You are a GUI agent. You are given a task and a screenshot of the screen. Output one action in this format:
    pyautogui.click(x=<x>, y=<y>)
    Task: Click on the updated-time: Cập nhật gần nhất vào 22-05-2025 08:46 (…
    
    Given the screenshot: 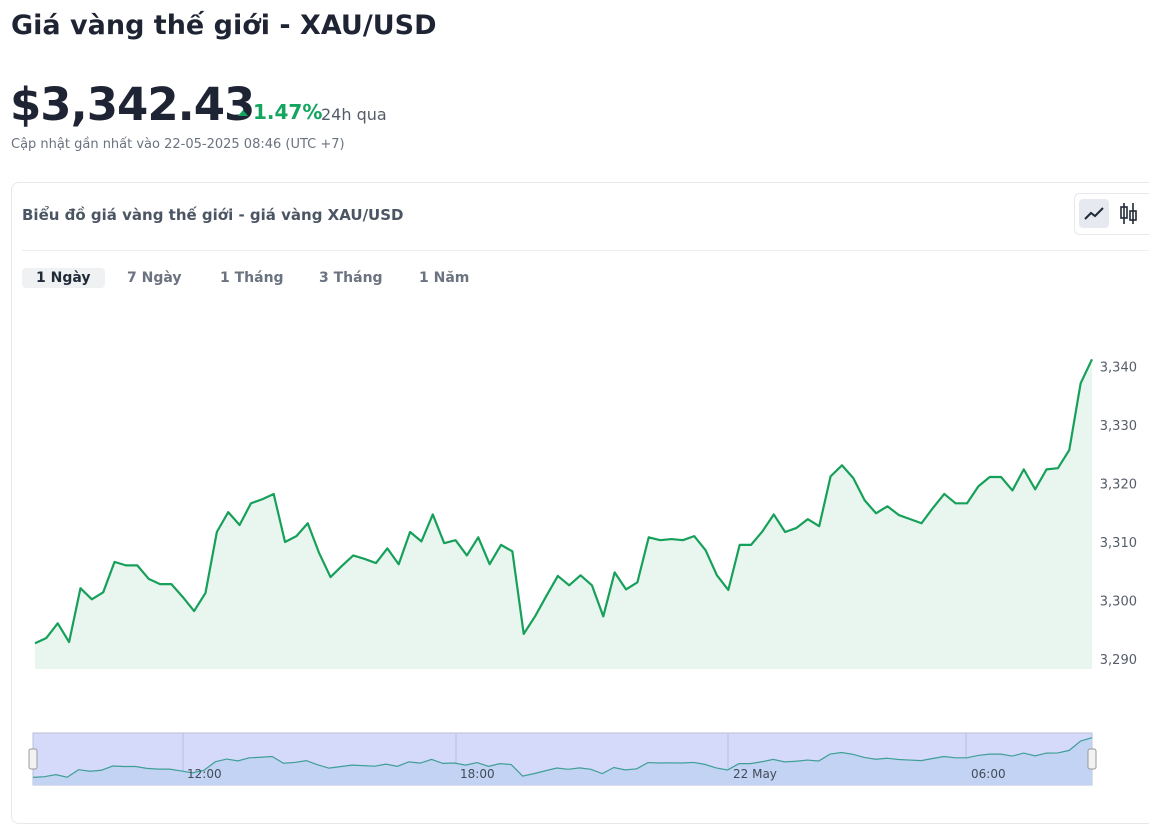 What is the action you would take?
    pyautogui.click(x=178, y=144)
    